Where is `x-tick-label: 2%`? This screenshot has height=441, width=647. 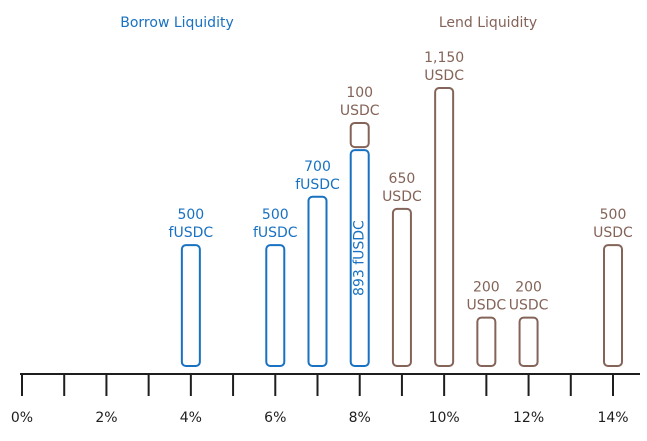
x-tick-label: 2% is located at coordinates (106, 418).